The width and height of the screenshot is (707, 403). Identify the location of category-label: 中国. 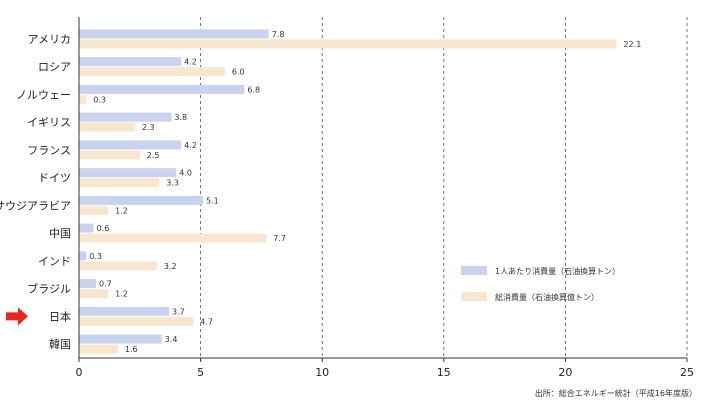
(60, 233).